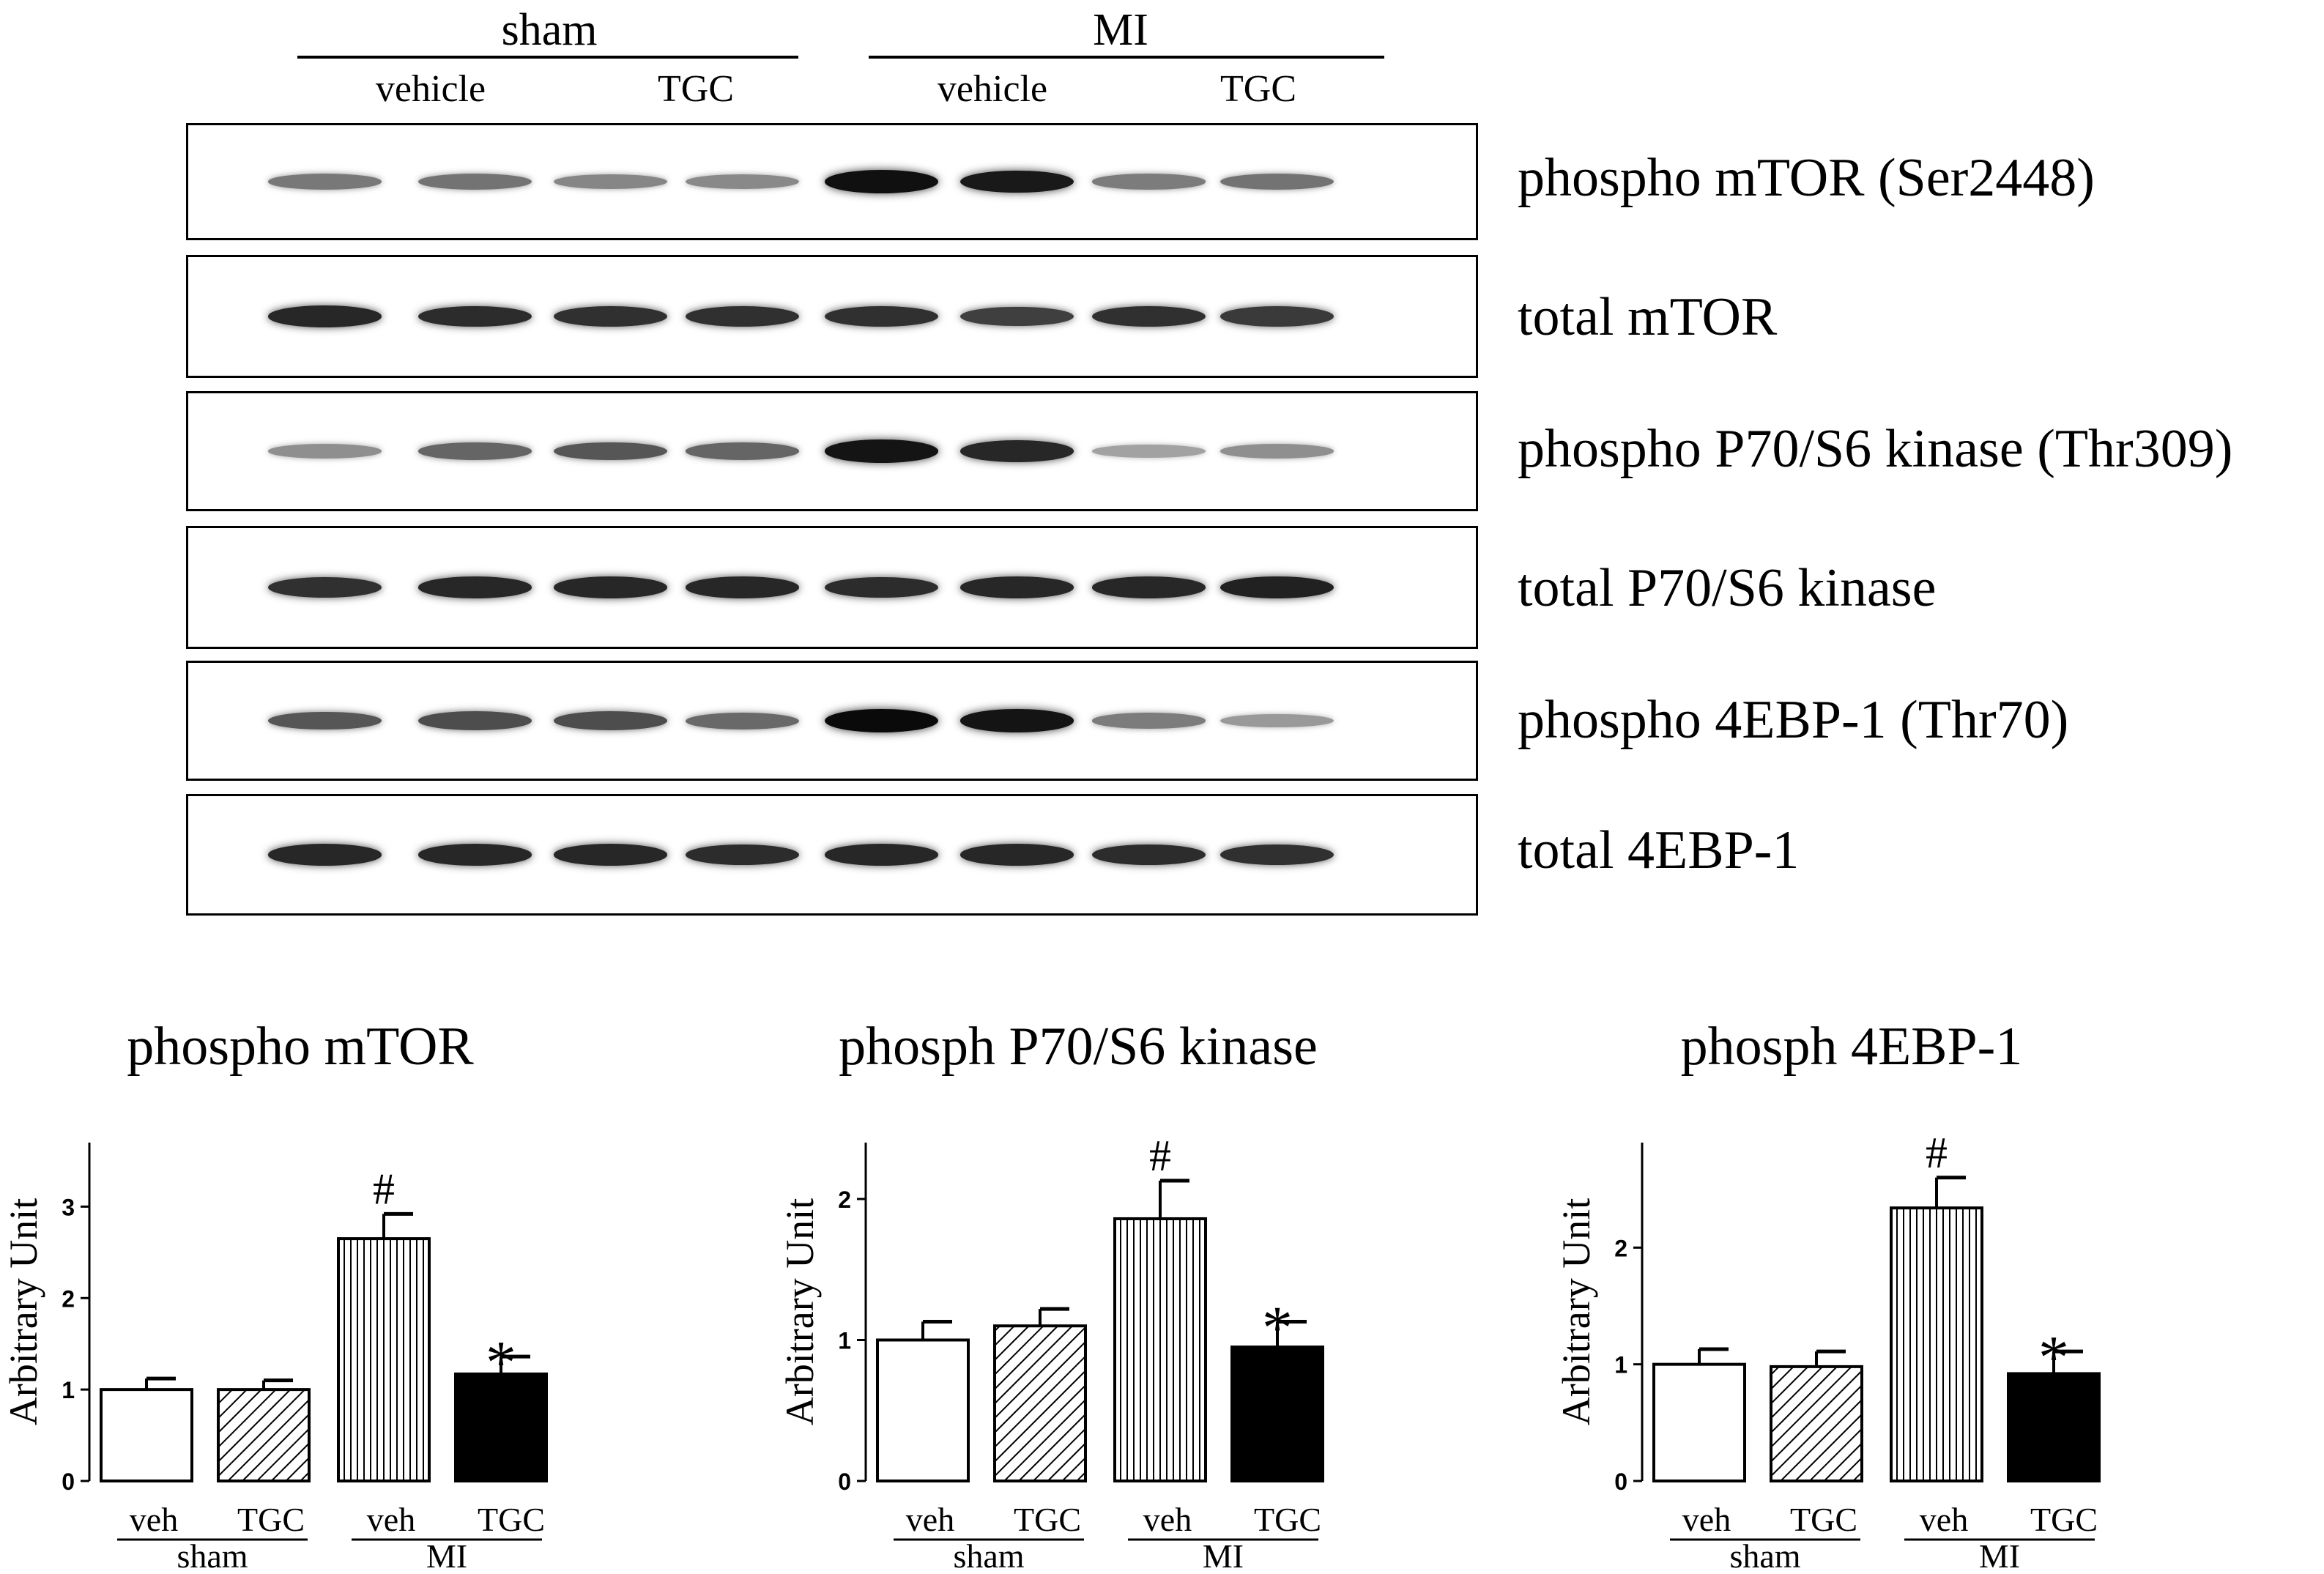 The image size is (2324, 1574). I want to click on blot-row-label: total 4EBP-1, so click(1659, 850).